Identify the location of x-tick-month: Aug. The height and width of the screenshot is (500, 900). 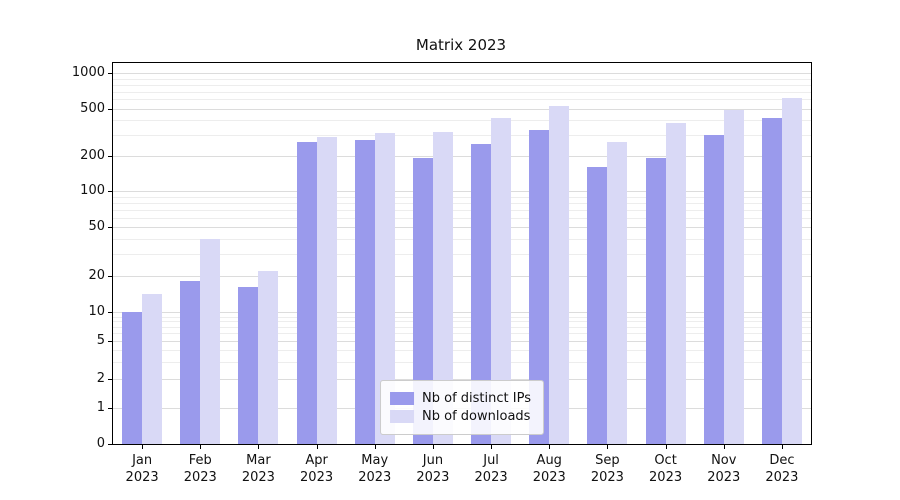
(549, 460).